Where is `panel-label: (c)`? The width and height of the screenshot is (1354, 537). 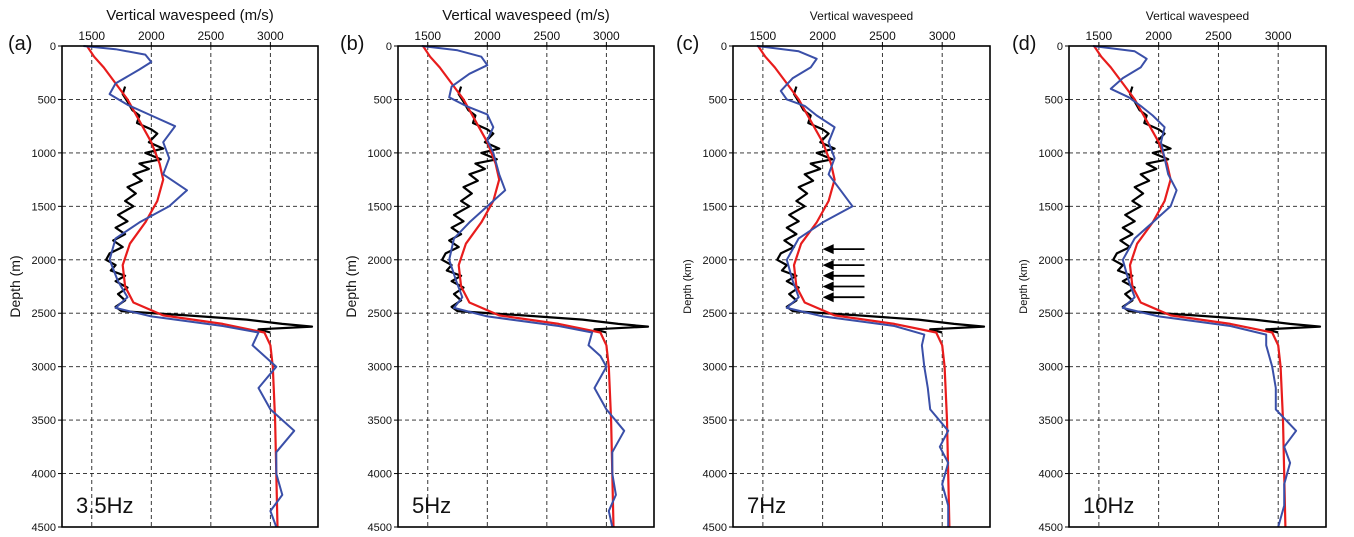
panel-label: (c) is located at coordinates (687, 44).